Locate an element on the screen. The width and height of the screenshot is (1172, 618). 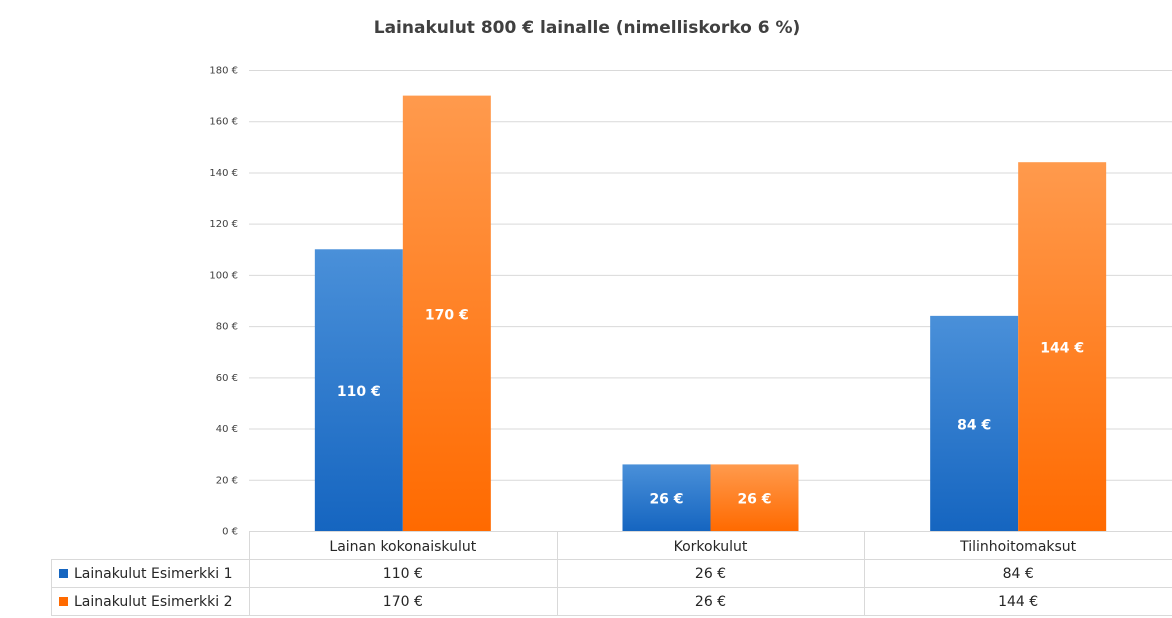
data-label: 144 € is located at coordinates (1062, 349).